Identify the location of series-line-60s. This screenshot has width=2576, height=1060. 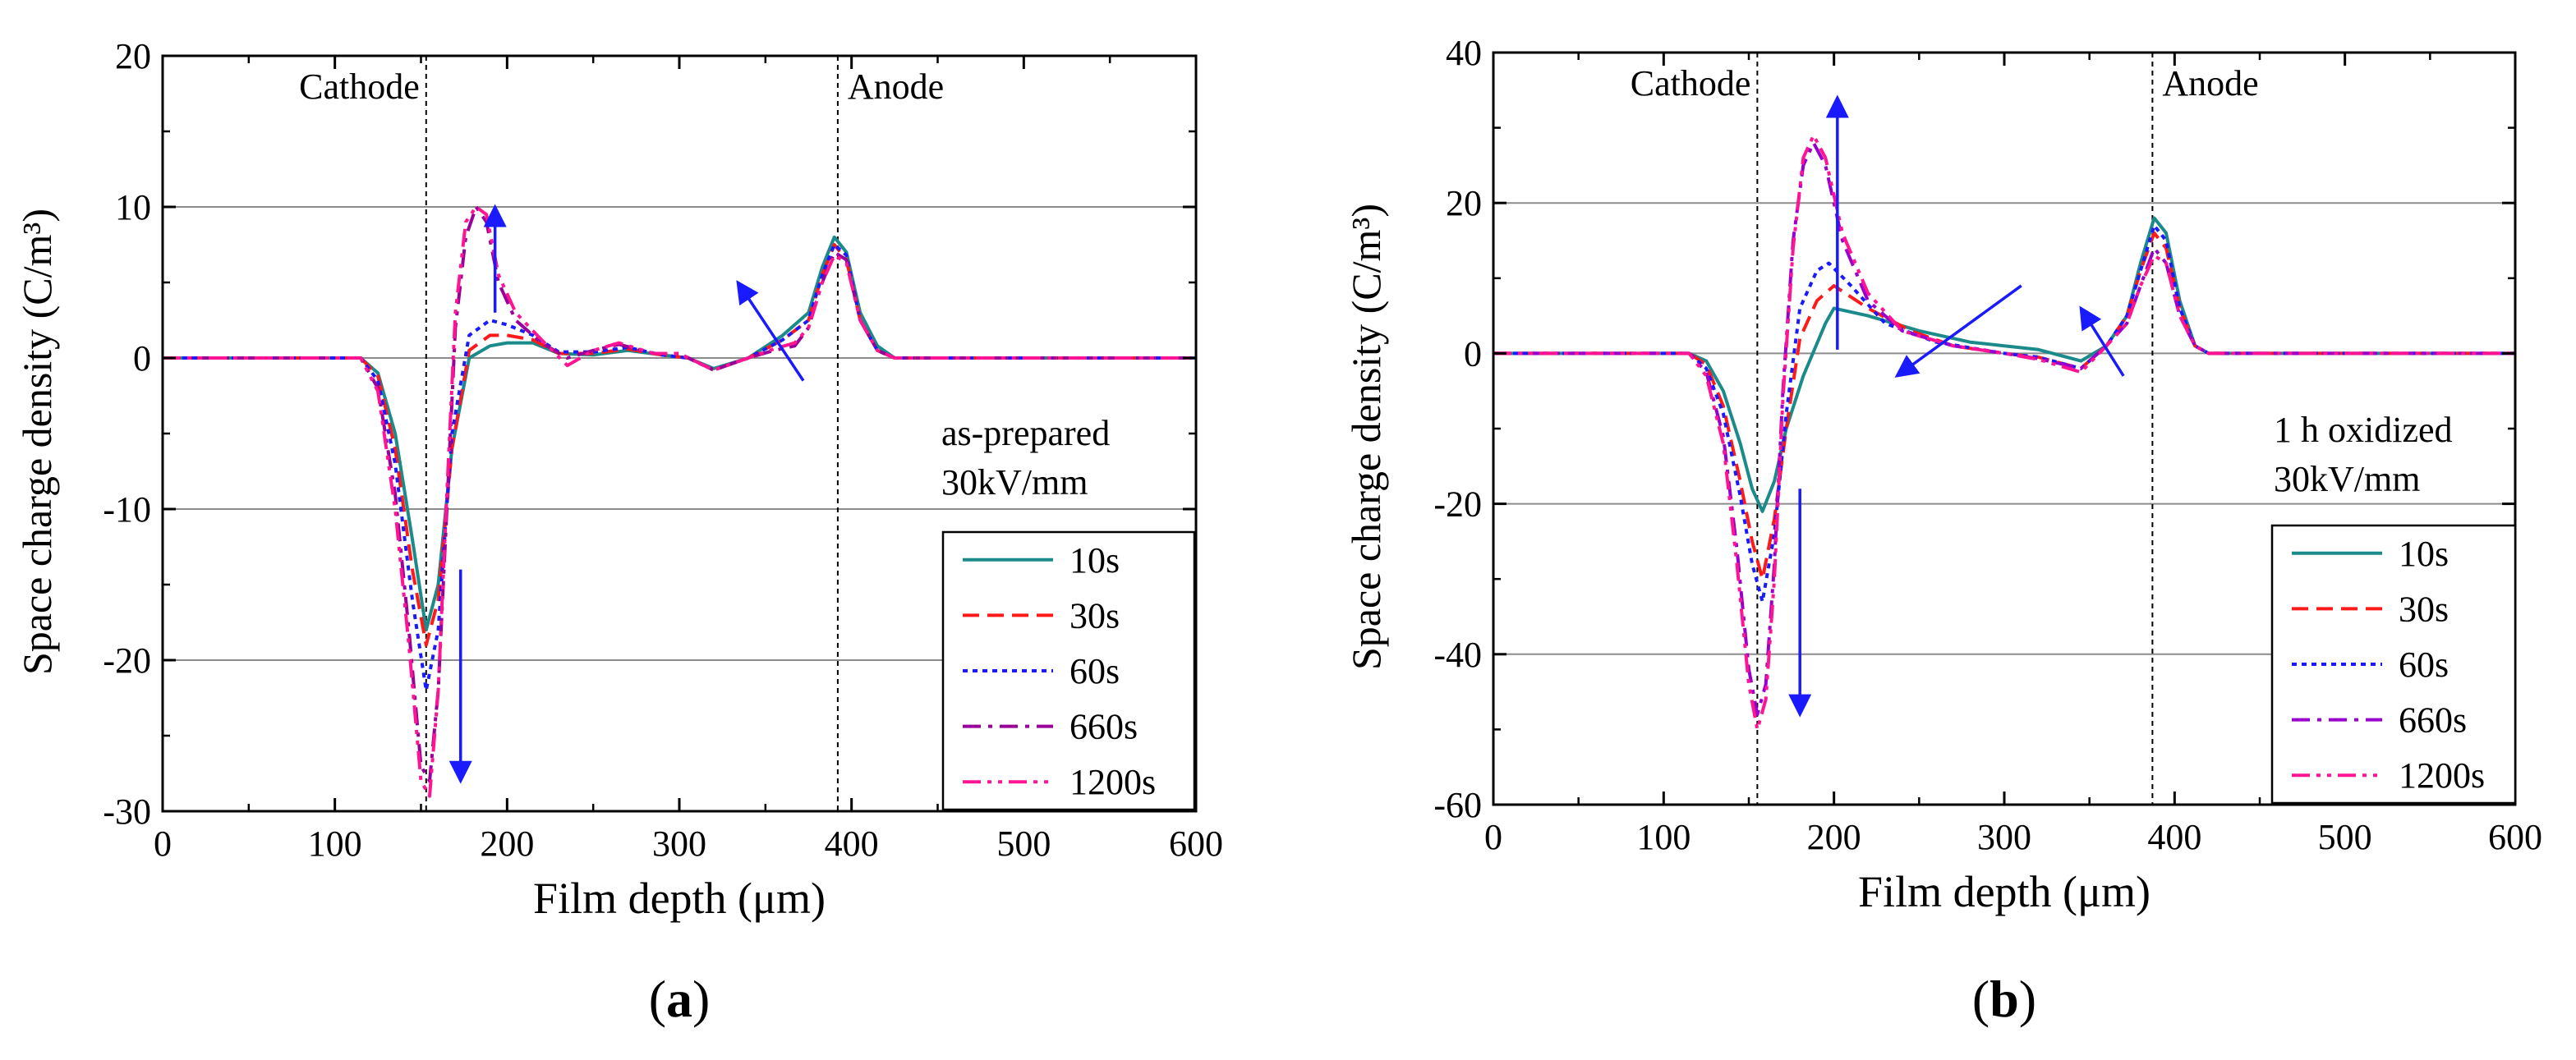
(2004, 413).